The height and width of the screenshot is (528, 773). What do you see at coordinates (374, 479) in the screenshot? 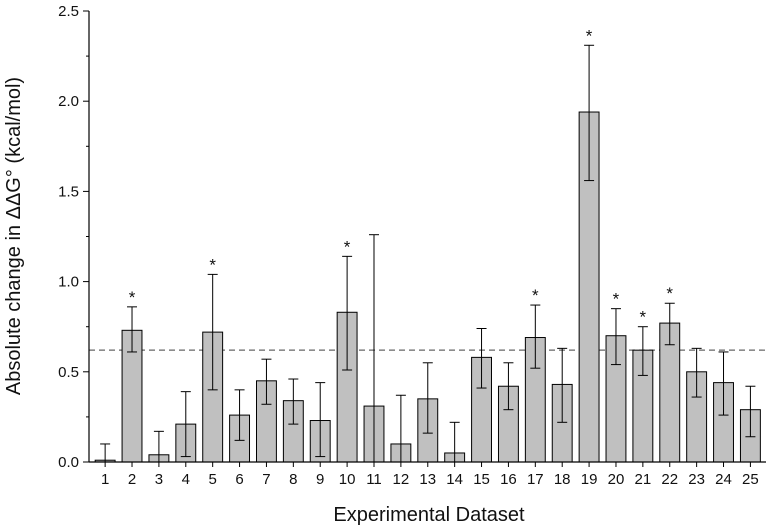
I see `x-tick-label: 11` at bounding box center [374, 479].